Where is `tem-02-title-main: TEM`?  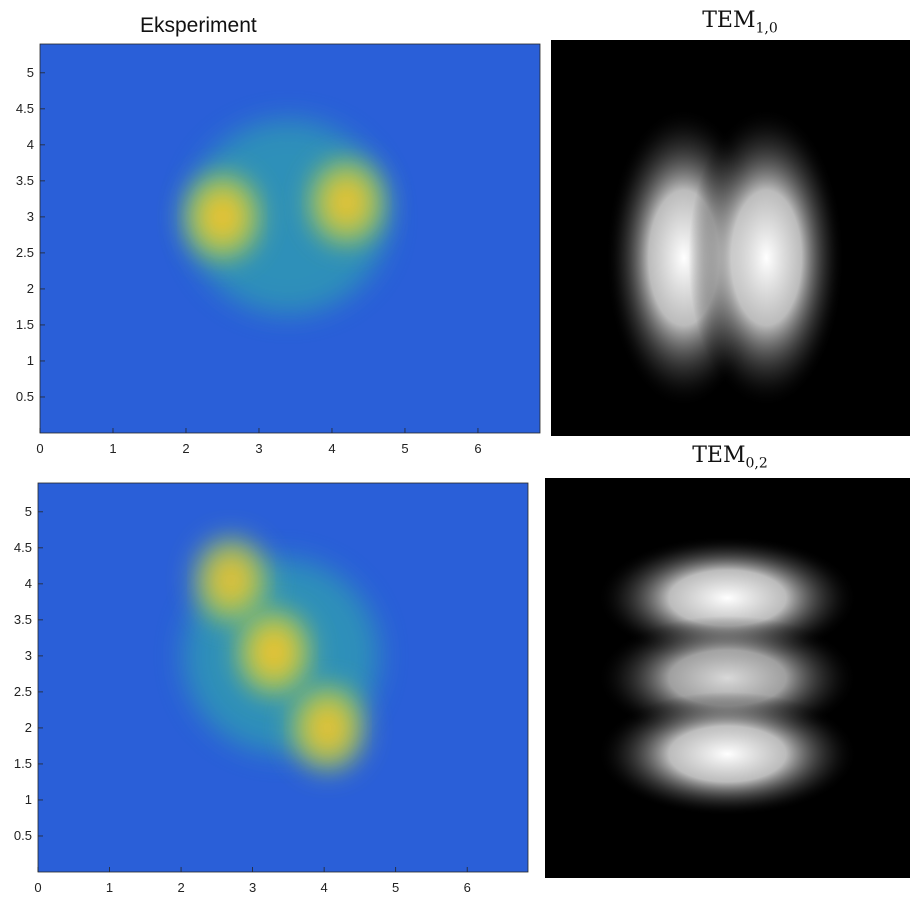
tem-02-title-main: TEM is located at coordinates (719, 455).